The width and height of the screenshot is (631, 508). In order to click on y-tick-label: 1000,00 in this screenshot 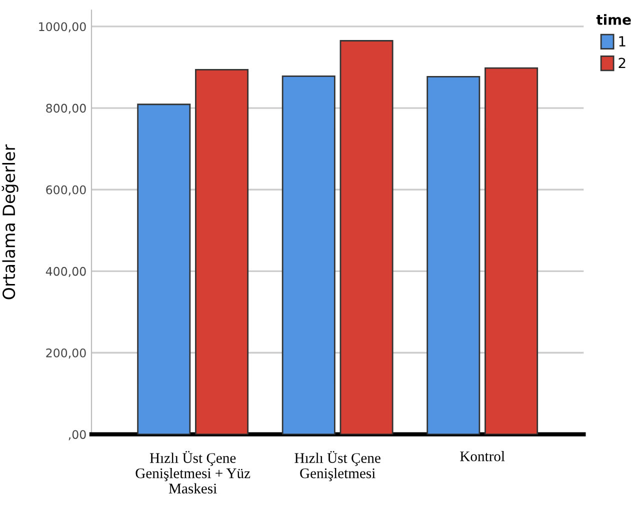, I will do `click(62, 27)`.